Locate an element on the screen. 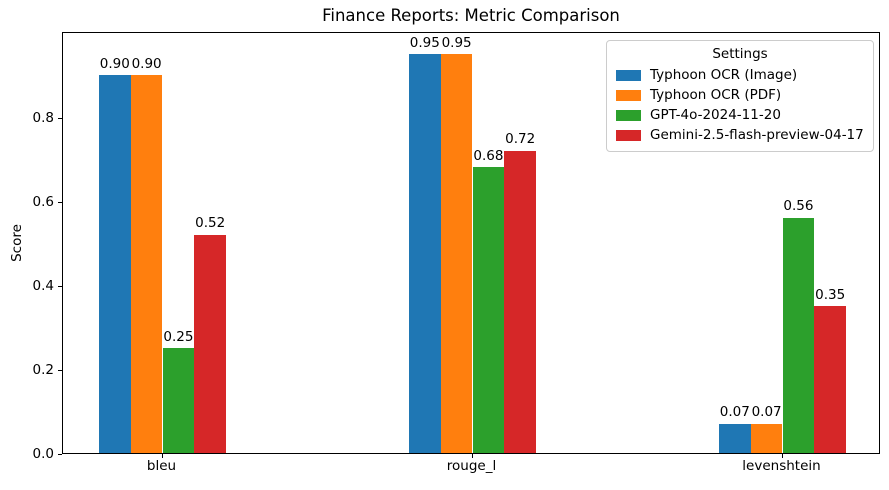  bar-value-label: 0.25 is located at coordinates (178, 336).